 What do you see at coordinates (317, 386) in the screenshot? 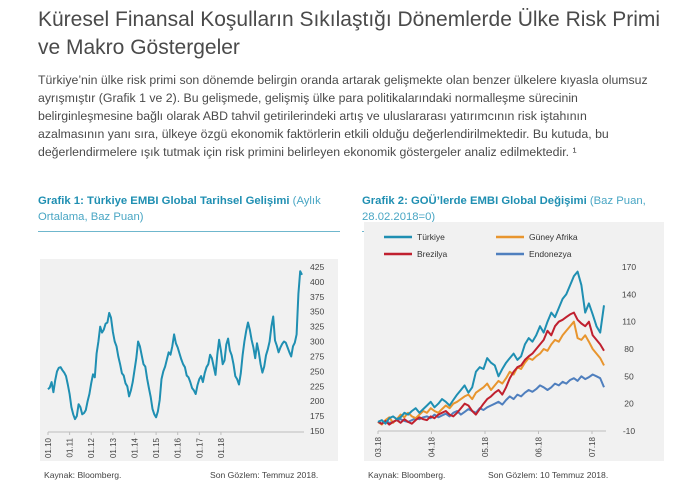
I see `chart1-y-tick-label: 225` at bounding box center [317, 386].